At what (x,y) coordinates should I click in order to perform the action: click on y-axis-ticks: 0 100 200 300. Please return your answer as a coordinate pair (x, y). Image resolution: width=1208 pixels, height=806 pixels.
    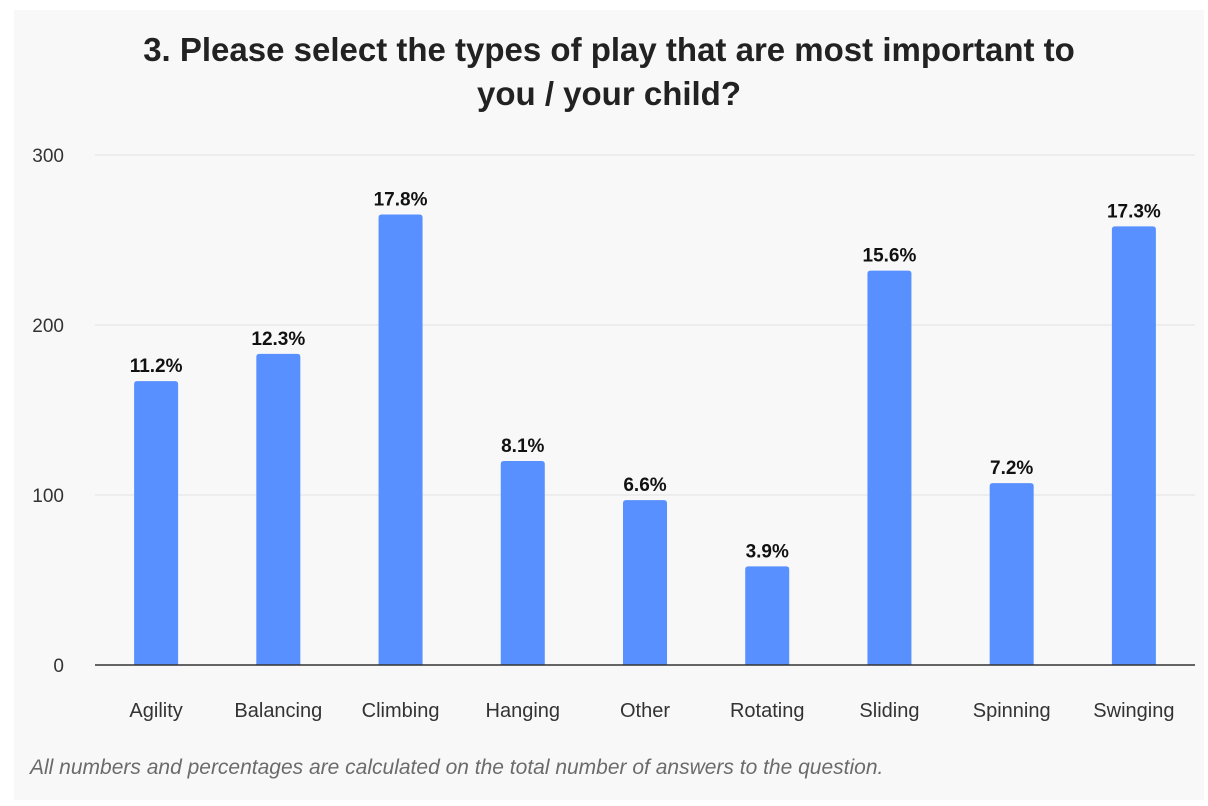
    Looking at the image, I should click on (48, 411).